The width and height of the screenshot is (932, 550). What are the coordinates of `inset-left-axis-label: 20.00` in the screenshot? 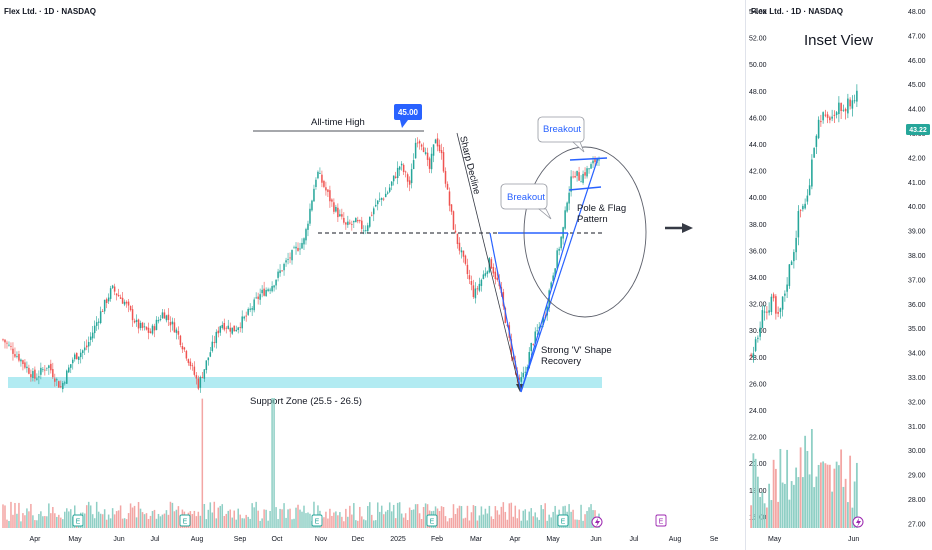 It's located at (758, 464).